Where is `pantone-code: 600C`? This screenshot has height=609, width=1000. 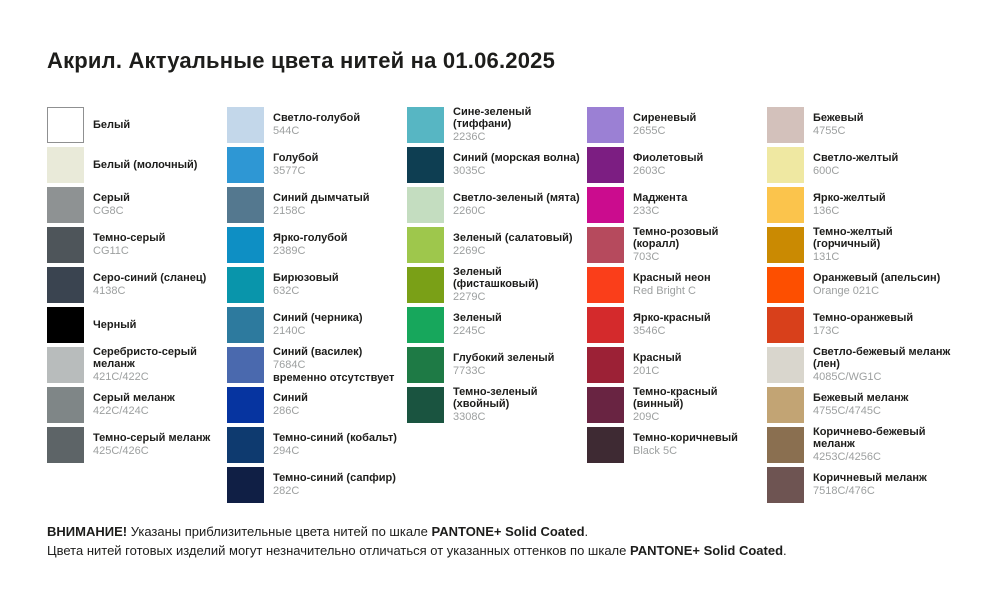 pantone-code: 600C is located at coordinates (826, 171).